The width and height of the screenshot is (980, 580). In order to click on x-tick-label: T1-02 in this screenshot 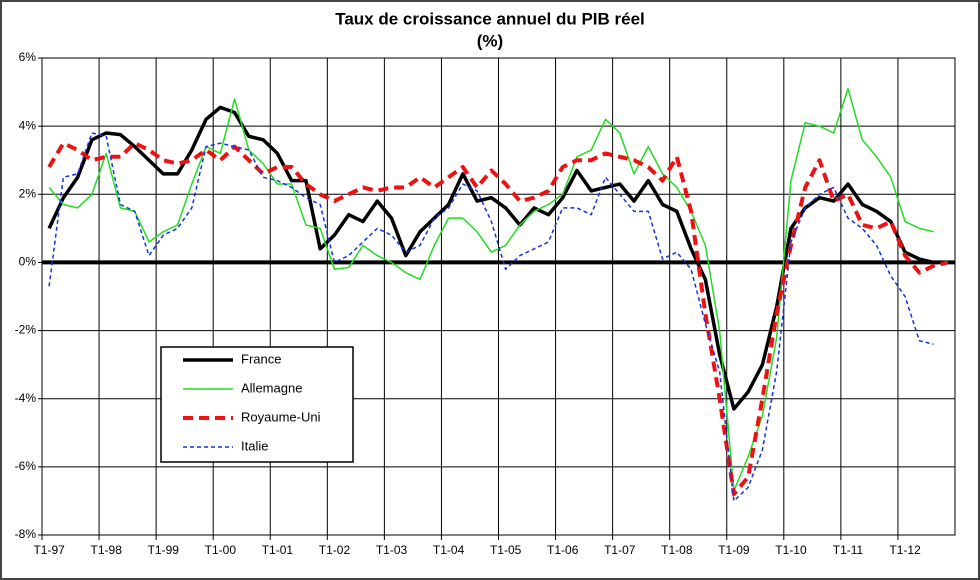, I will do `click(335, 550)`.